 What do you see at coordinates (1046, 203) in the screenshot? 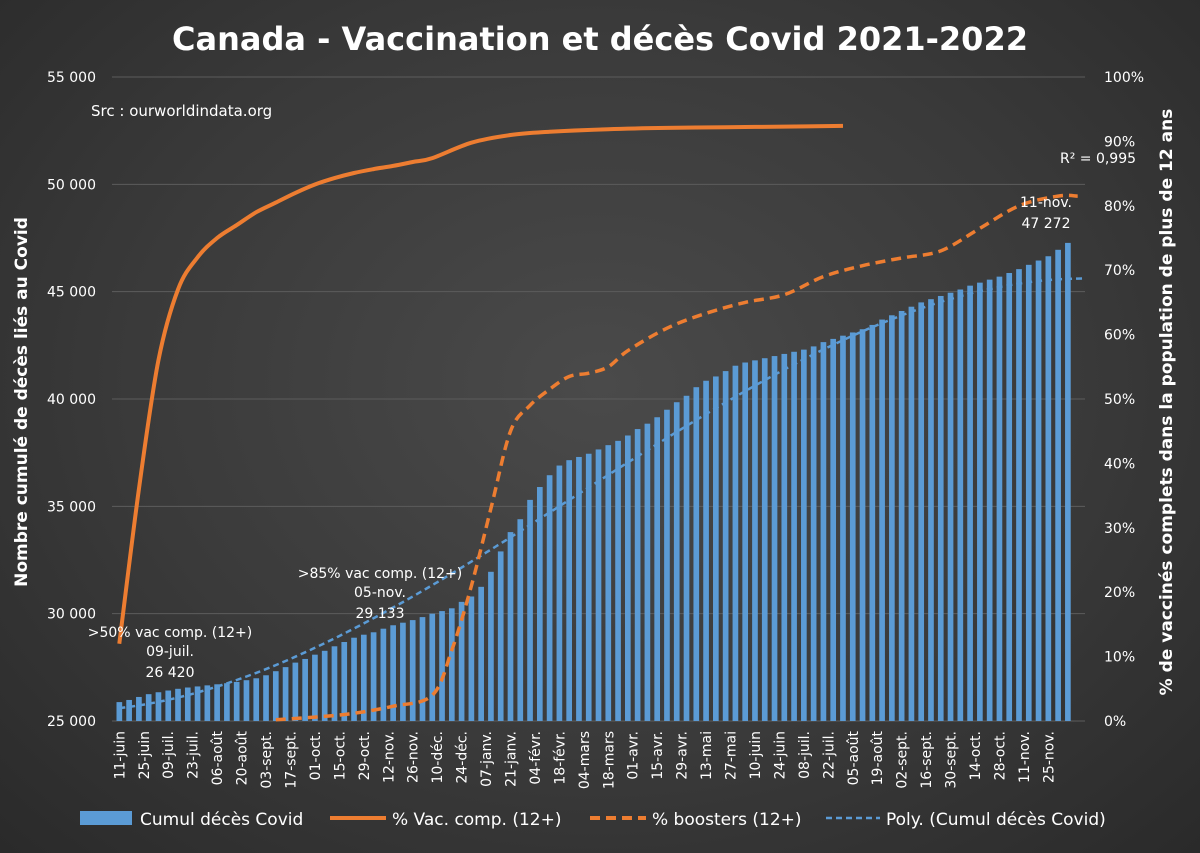
I see `annotation-last-line1: 11-nov.` at bounding box center [1046, 203].